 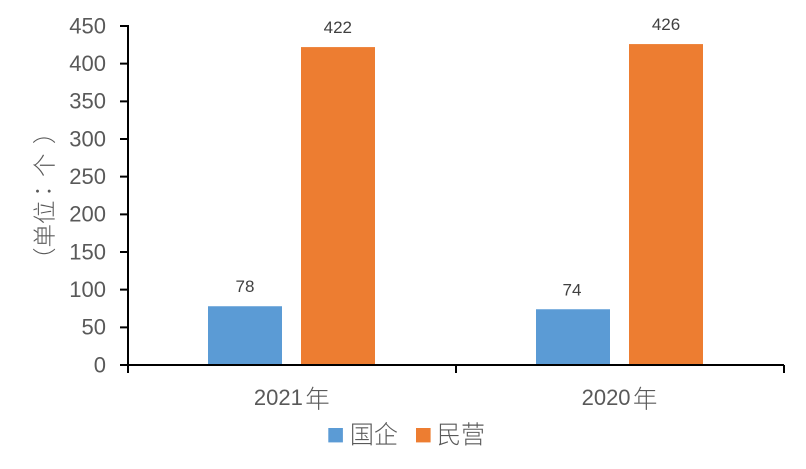 I want to click on svg-text: 250, so click(x=87, y=176).